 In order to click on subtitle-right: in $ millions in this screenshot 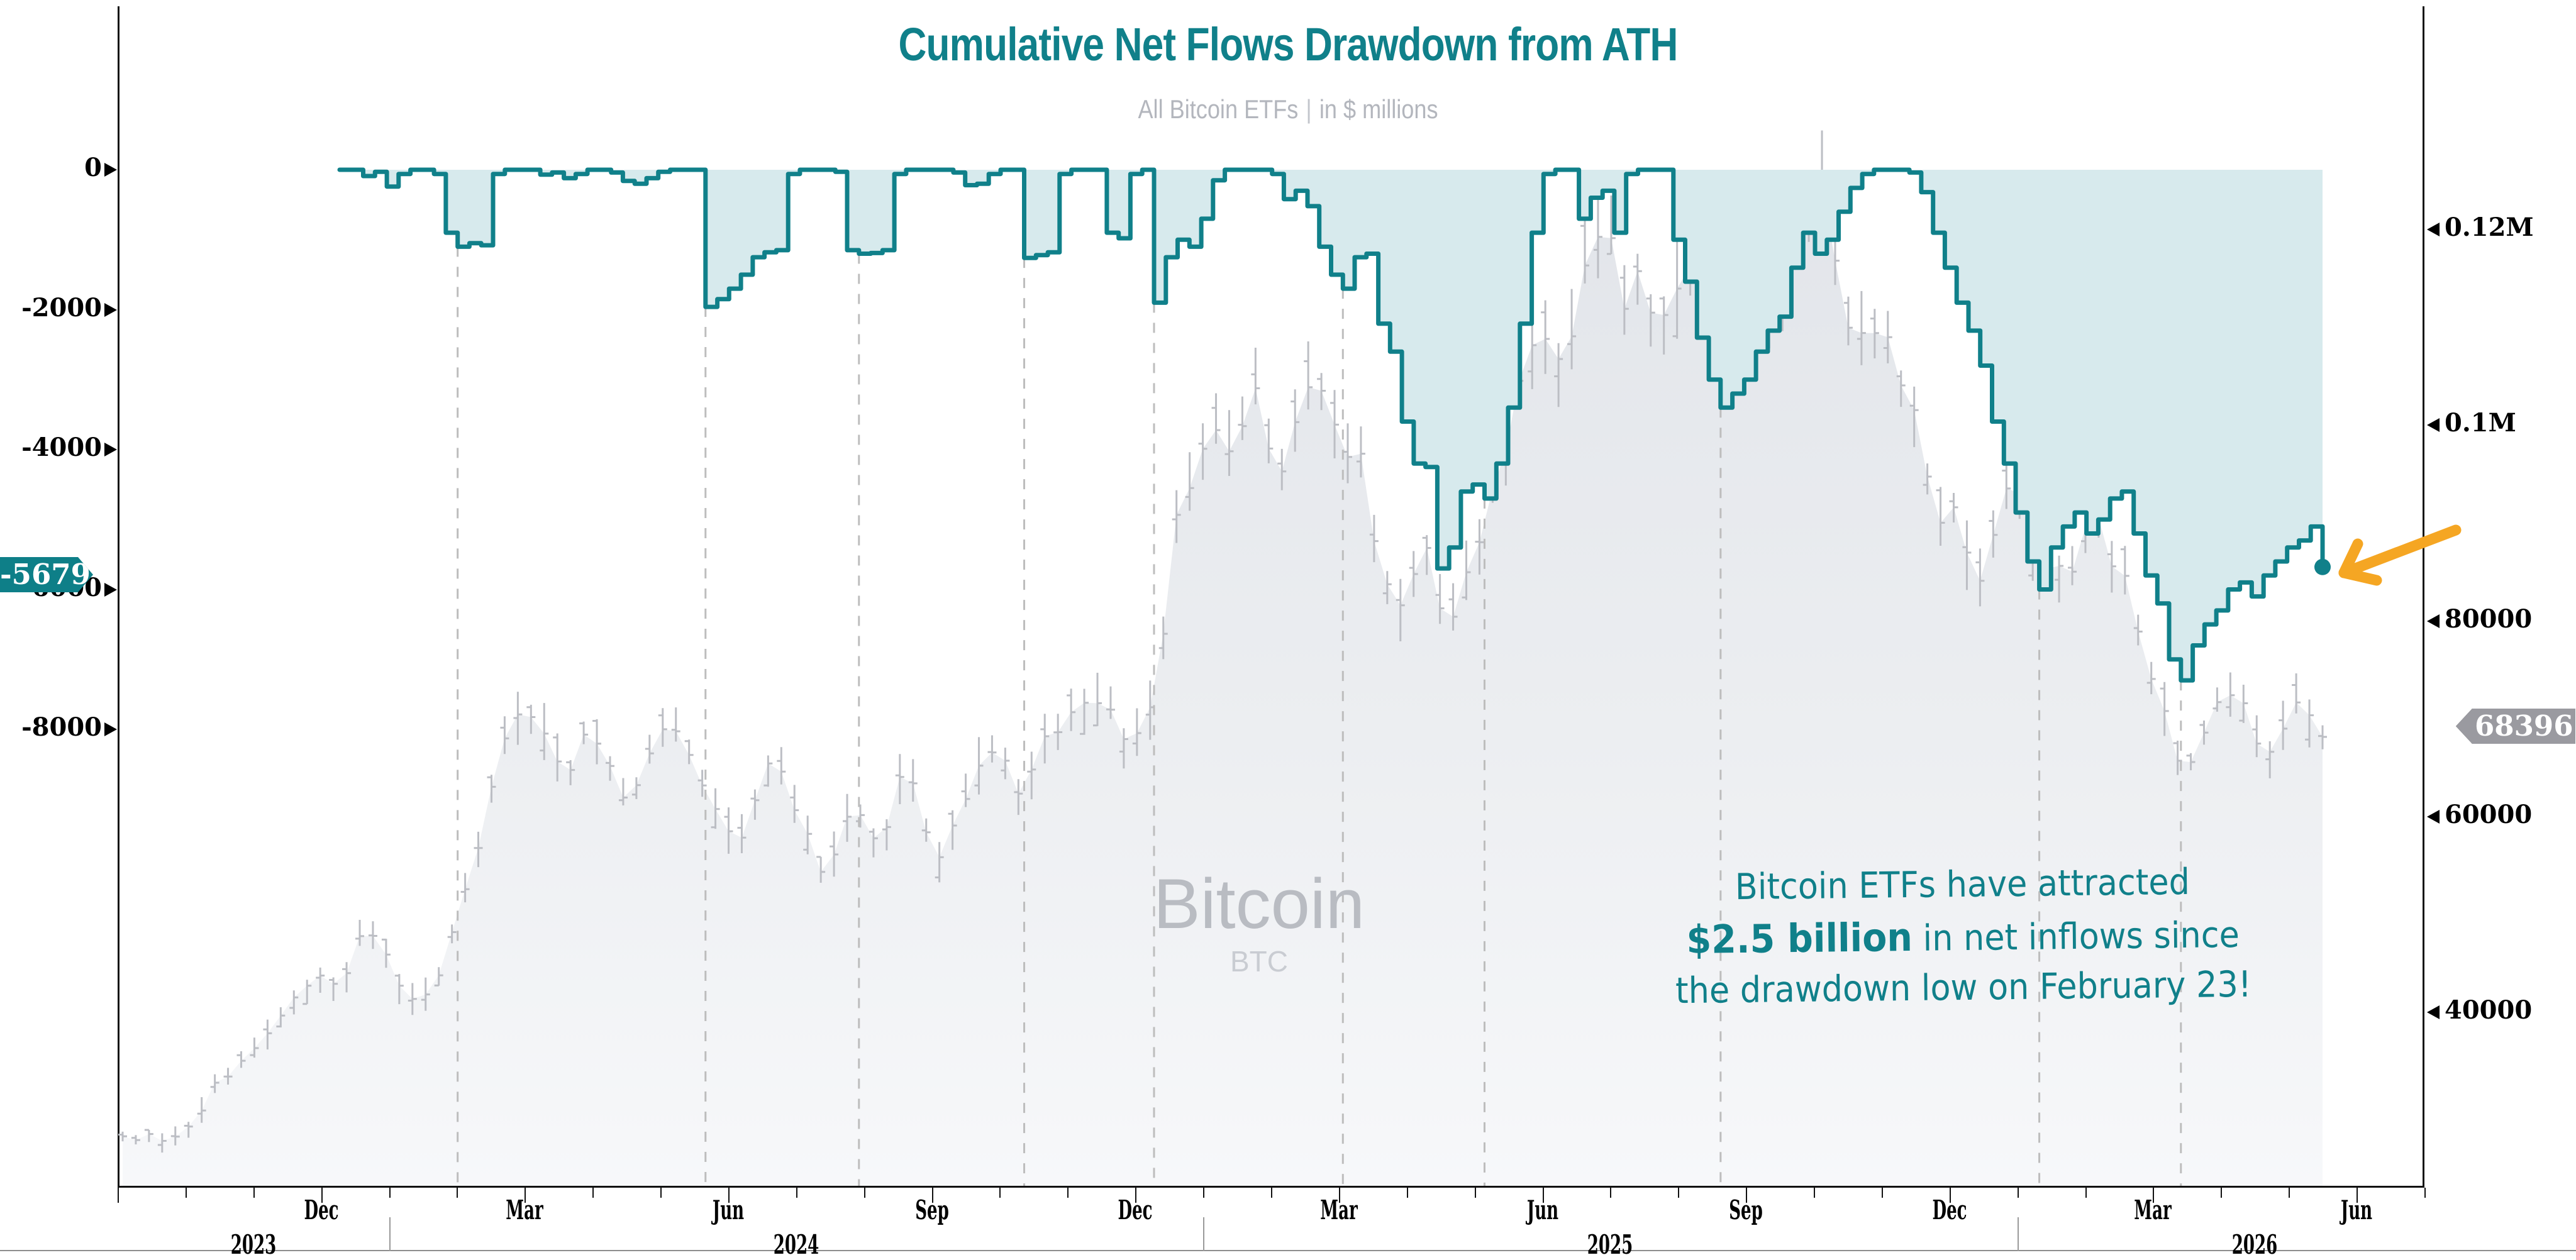, I will do `click(1378, 109)`.